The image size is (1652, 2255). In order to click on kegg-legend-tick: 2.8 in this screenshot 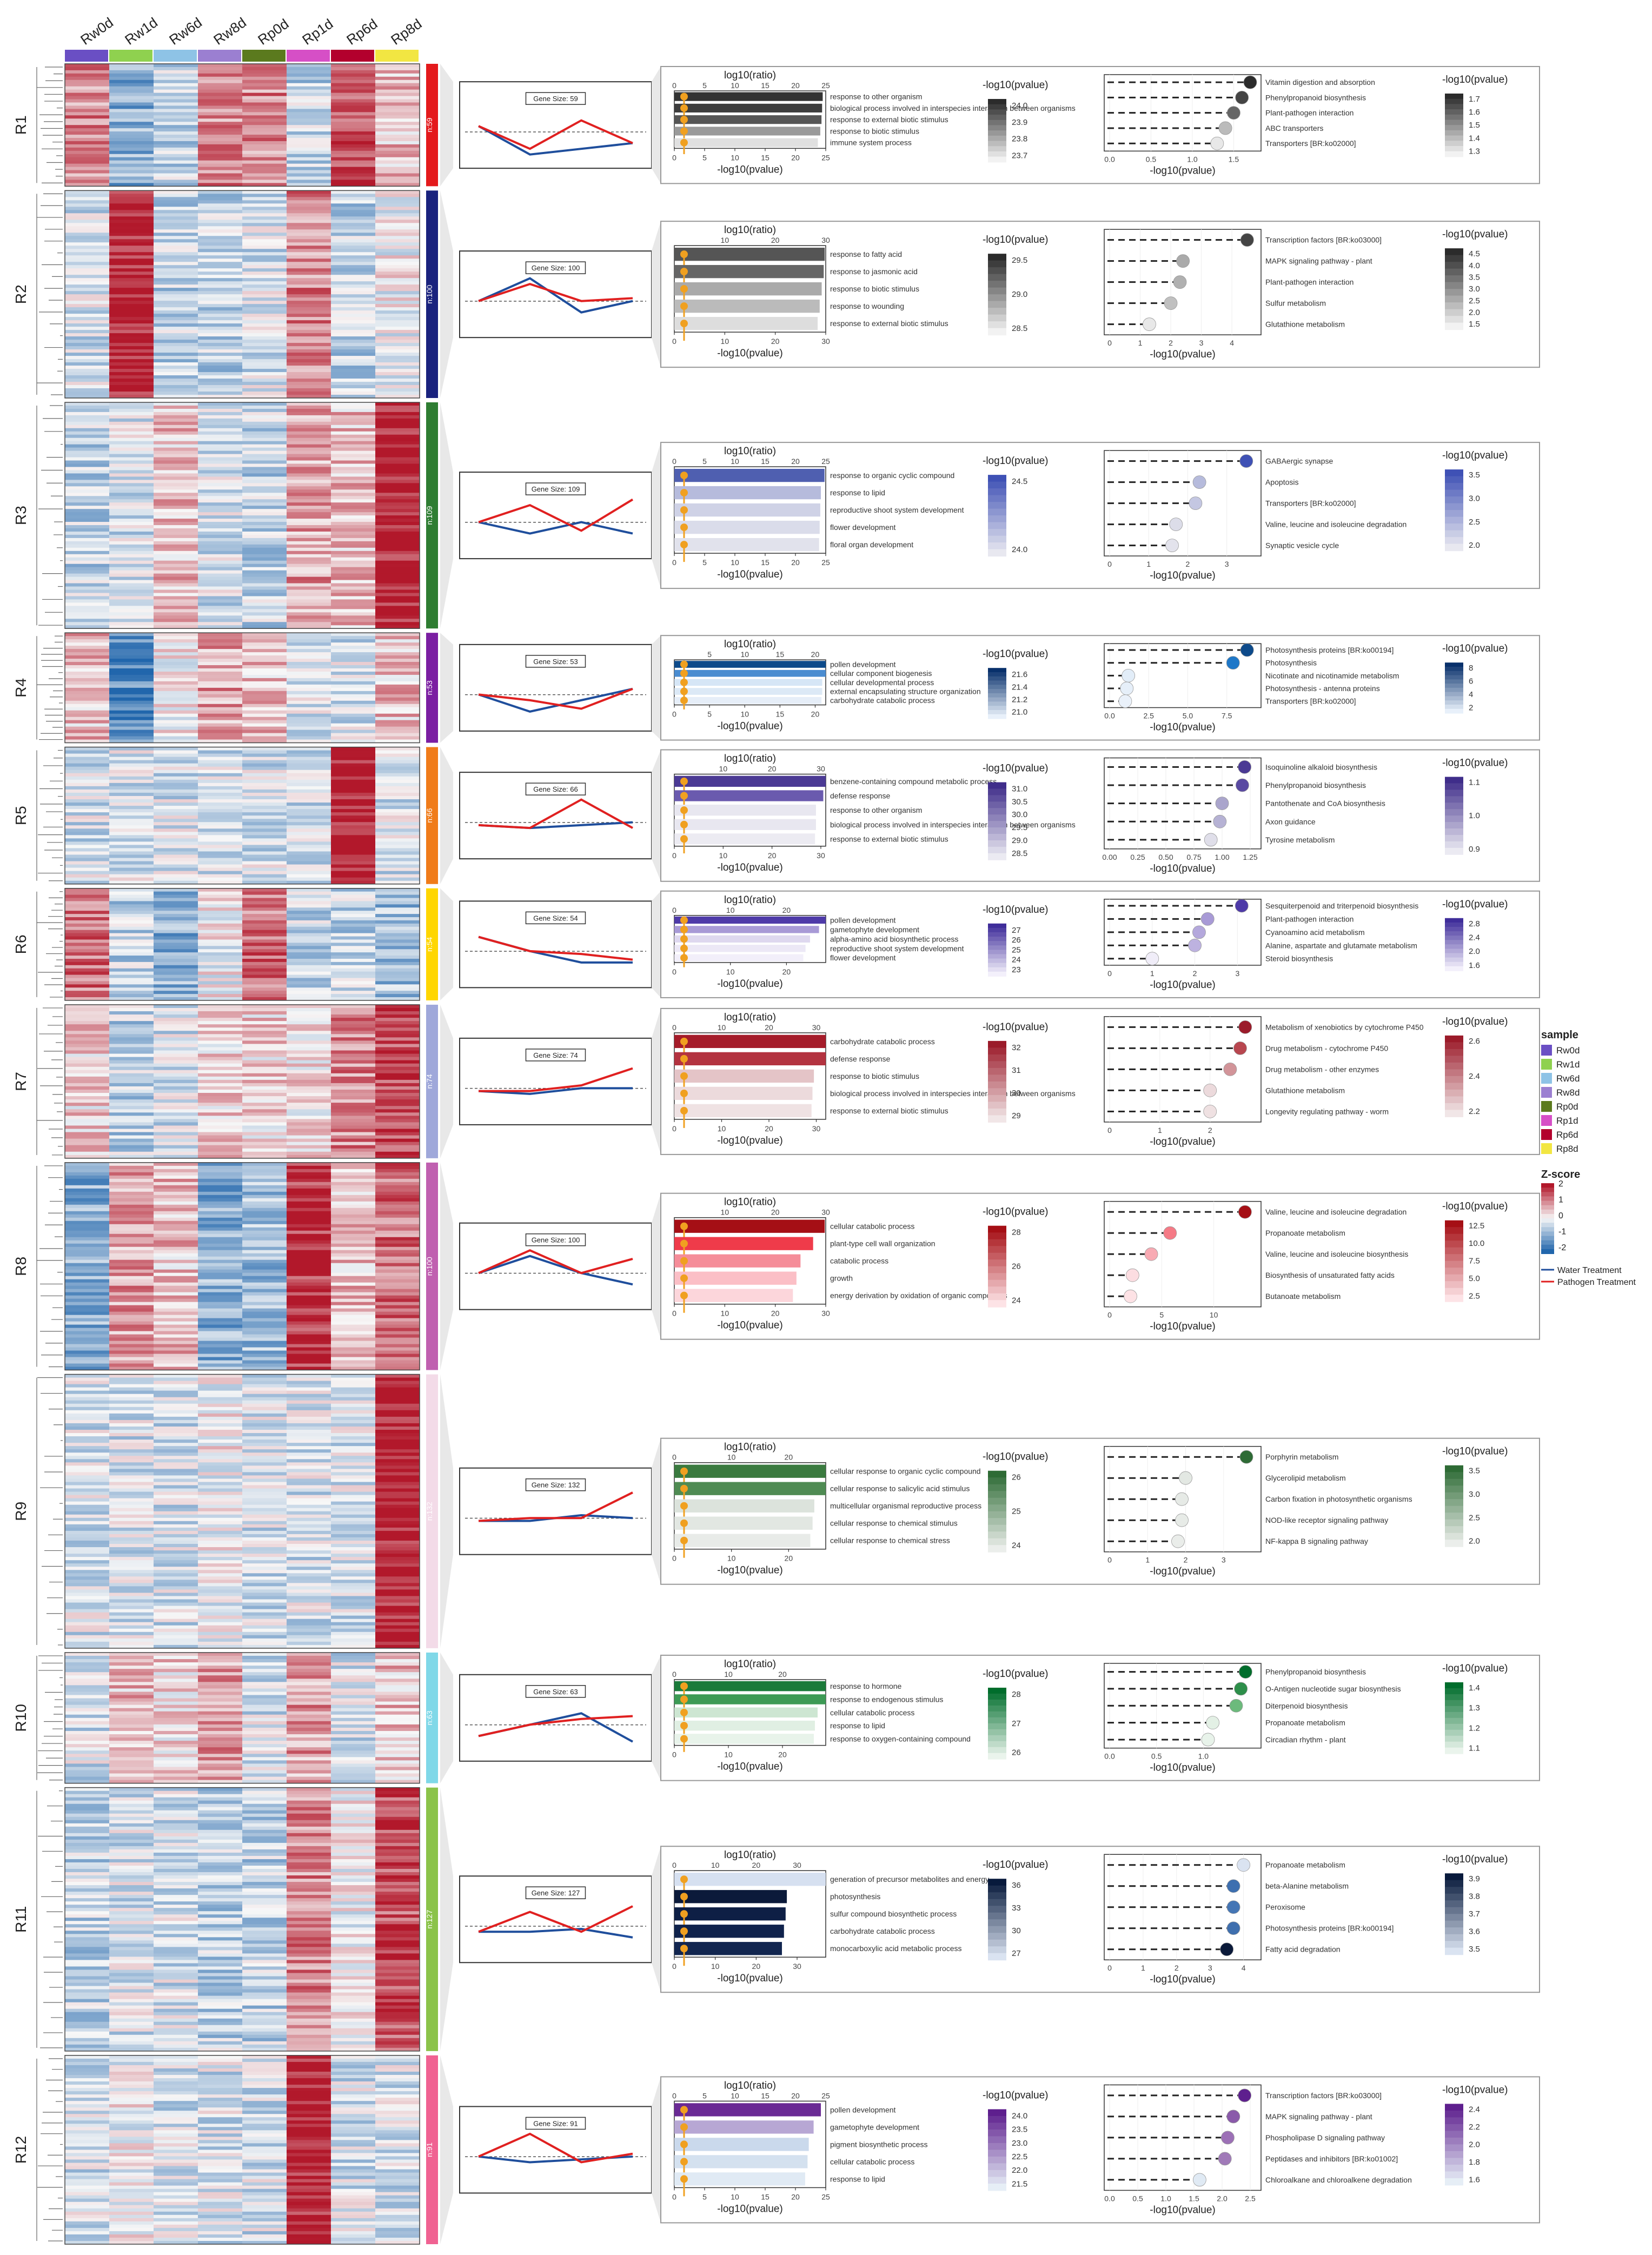, I will do `click(1474, 923)`.